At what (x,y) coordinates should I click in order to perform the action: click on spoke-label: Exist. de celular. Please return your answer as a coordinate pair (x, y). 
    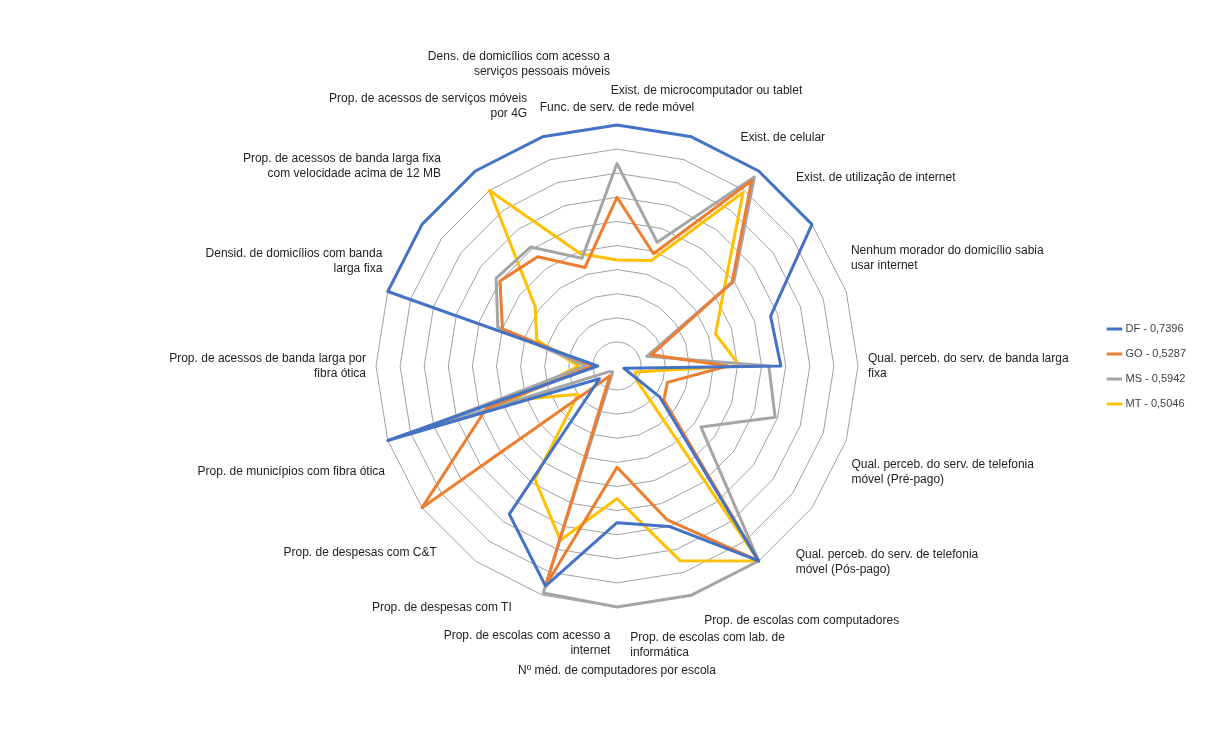
    Looking at the image, I should click on (783, 137).